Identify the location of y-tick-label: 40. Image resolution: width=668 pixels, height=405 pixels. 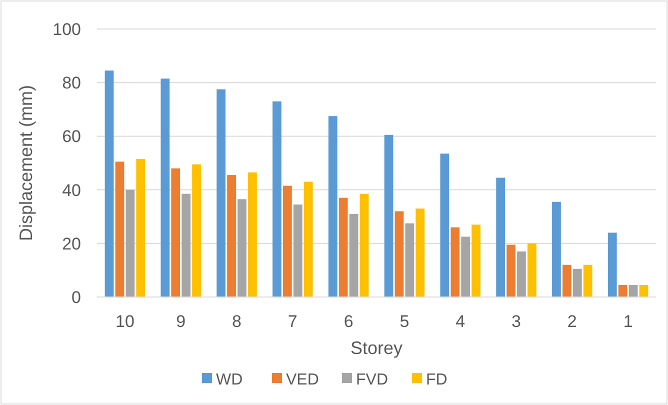
(71, 190).